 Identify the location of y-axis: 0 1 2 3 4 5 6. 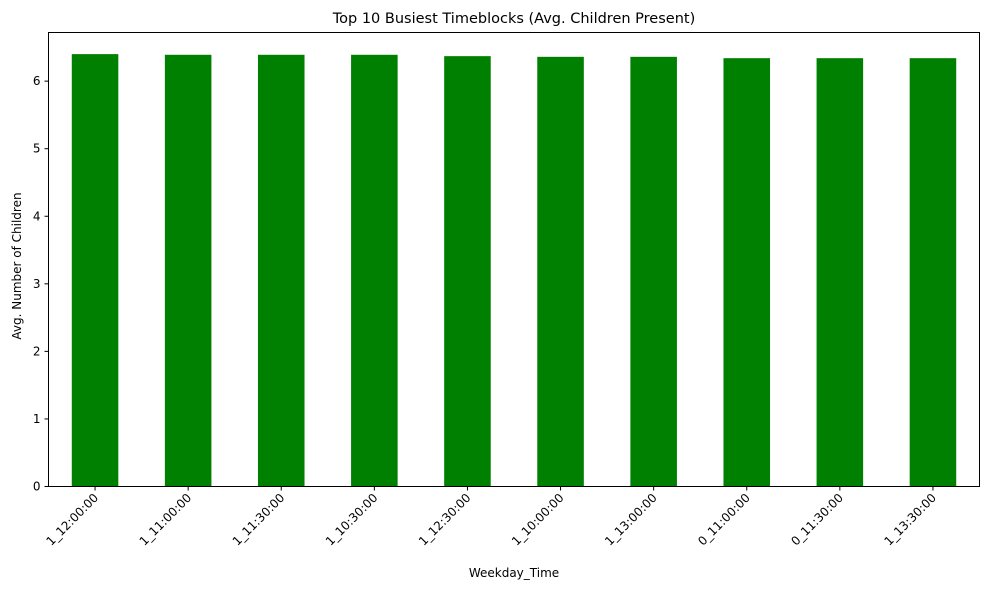
(41, 284).